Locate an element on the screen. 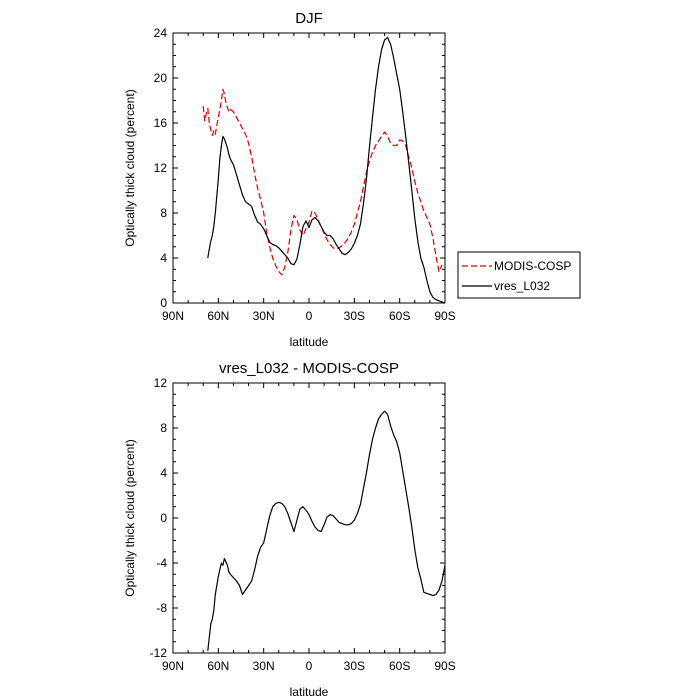  y-tick-label: -8 is located at coordinates (161, 608).